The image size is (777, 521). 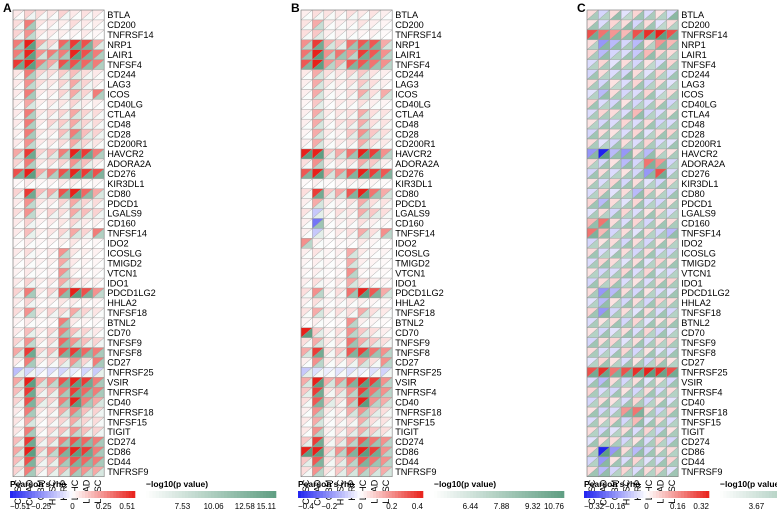 What do you see at coordinates (417, 164) in the screenshot?
I see `gene-label: ADORA2A` at bounding box center [417, 164].